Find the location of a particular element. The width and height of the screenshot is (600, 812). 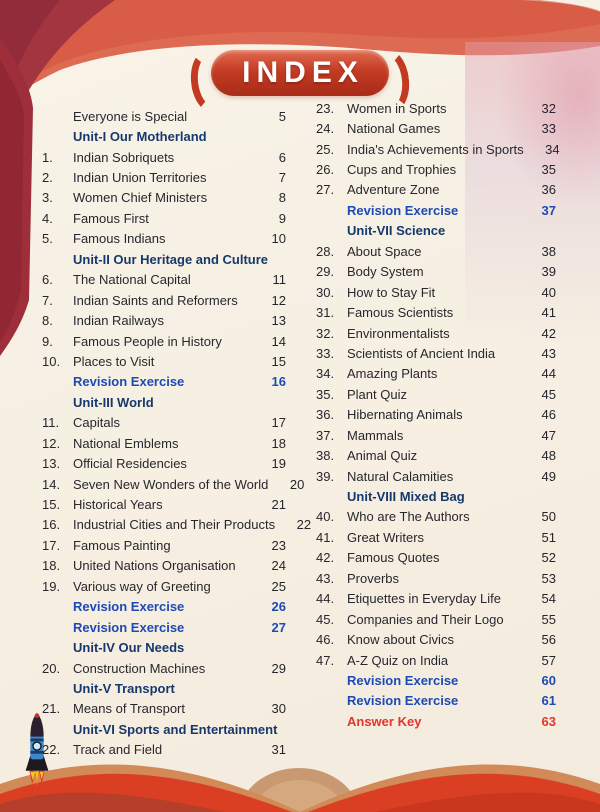

entry-page-number: 11 is located at coordinates (279, 280).